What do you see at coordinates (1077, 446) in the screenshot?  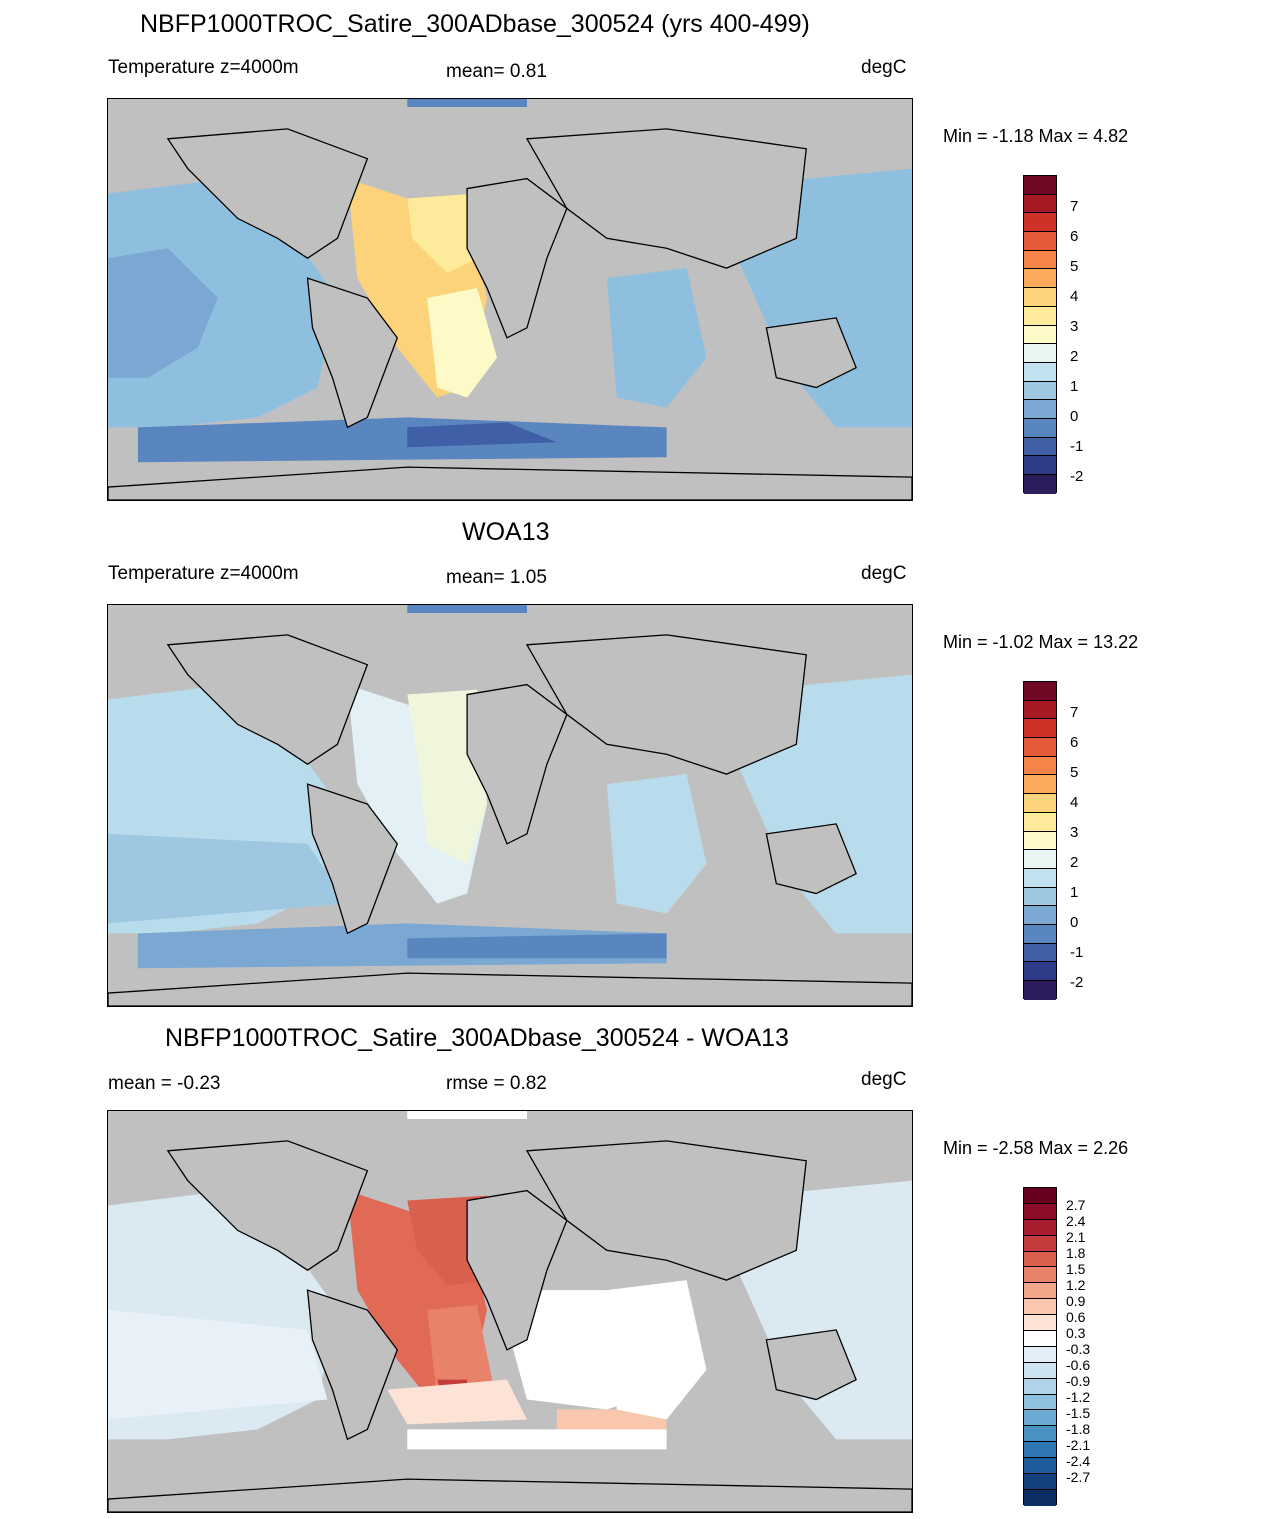 I see `panel1-colorbar-tick: -1` at bounding box center [1077, 446].